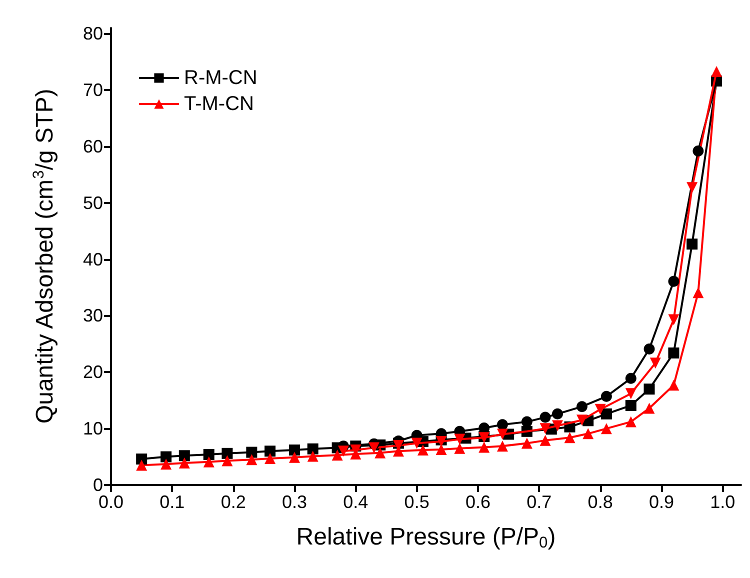  Describe the element at coordinates (111, 502) in the screenshot. I see `x-tick-label: 0.0` at that location.